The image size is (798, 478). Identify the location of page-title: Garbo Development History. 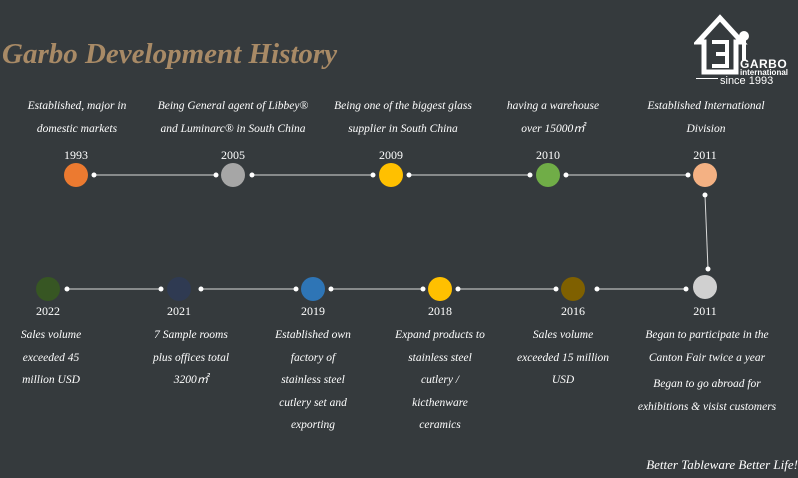
(170, 54).